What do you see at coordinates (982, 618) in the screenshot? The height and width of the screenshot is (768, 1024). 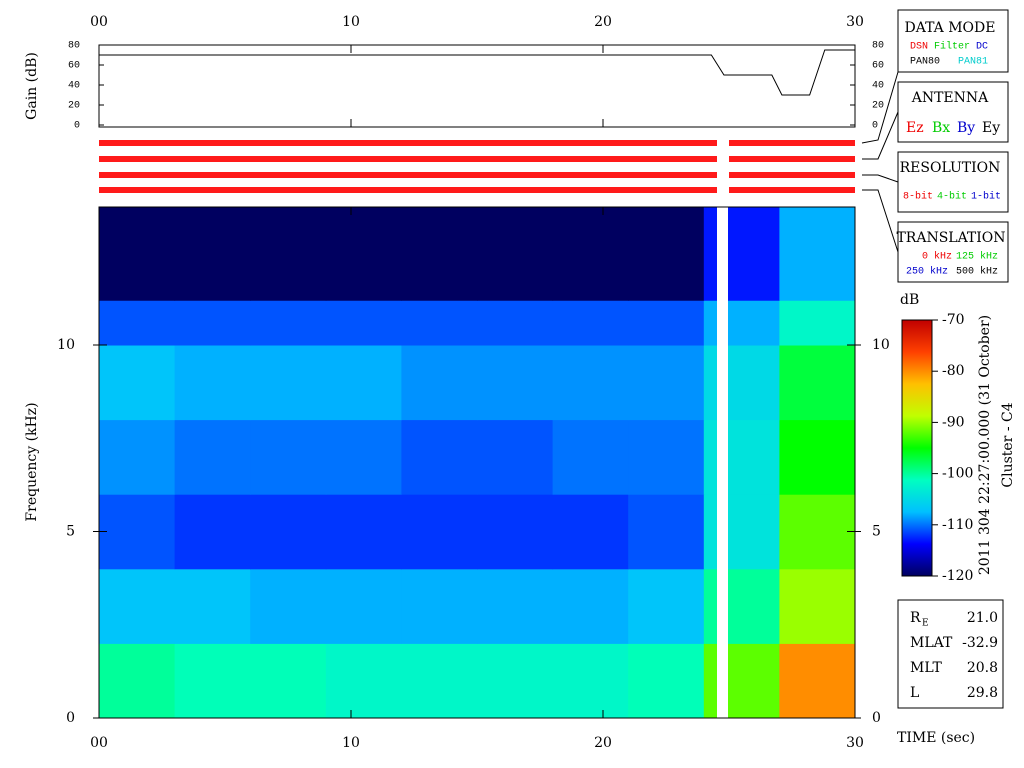 I see `info-value: 21.0` at bounding box center [982, 618].